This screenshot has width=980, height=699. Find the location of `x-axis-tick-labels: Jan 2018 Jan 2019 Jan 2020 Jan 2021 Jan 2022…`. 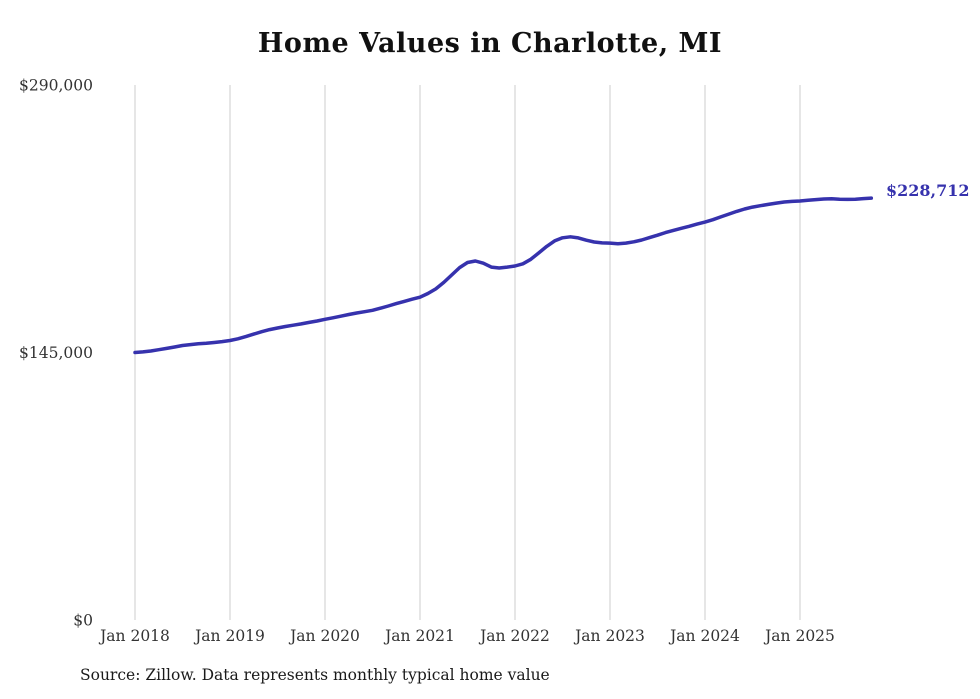

x-axis-tick-labels: Jan 2018 Jan 2019 Jan 2020 Jan 2021 Jan 2022… is located at coordinates (466, 636).